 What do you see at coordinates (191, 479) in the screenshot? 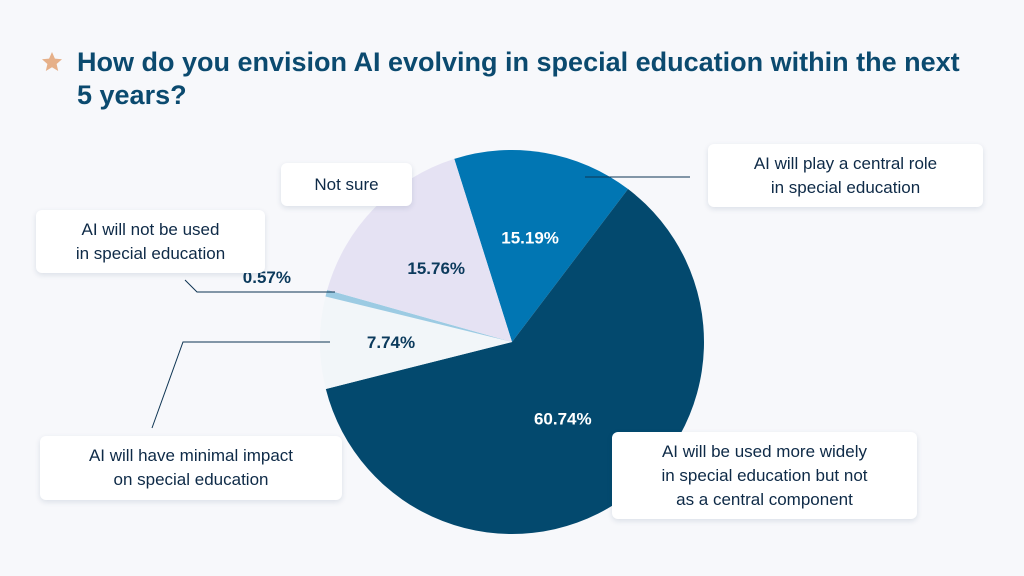
I see `callout-minimal-impact-line2: on special education` at bounding box center [191, 479].